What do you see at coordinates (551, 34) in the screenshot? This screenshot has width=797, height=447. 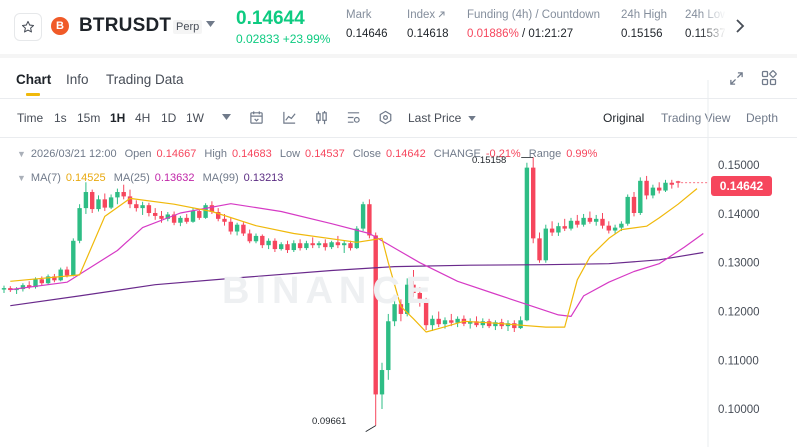 I see `funding-countdown: 01:21:27` at bounding box center [551, 34].